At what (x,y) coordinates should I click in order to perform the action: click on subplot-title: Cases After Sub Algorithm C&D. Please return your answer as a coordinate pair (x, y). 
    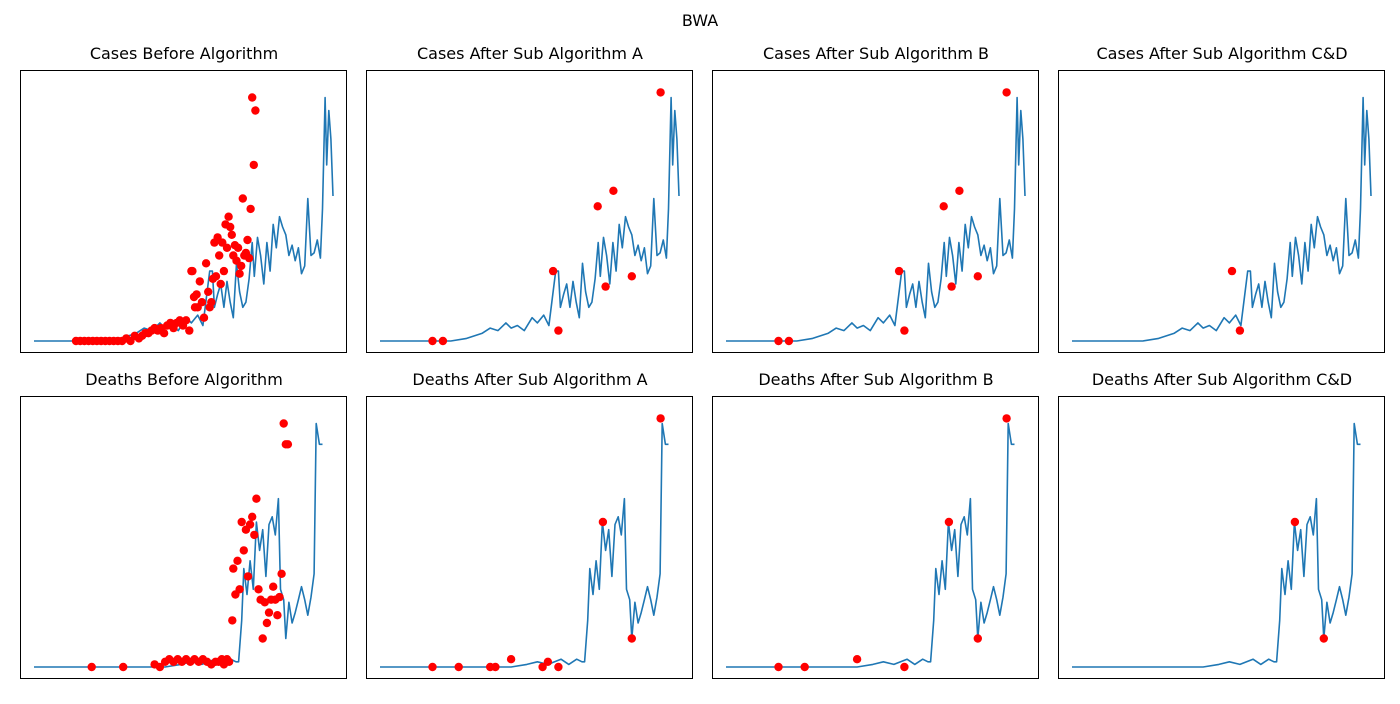
    Looking at the image, I should click on (1222, 53).